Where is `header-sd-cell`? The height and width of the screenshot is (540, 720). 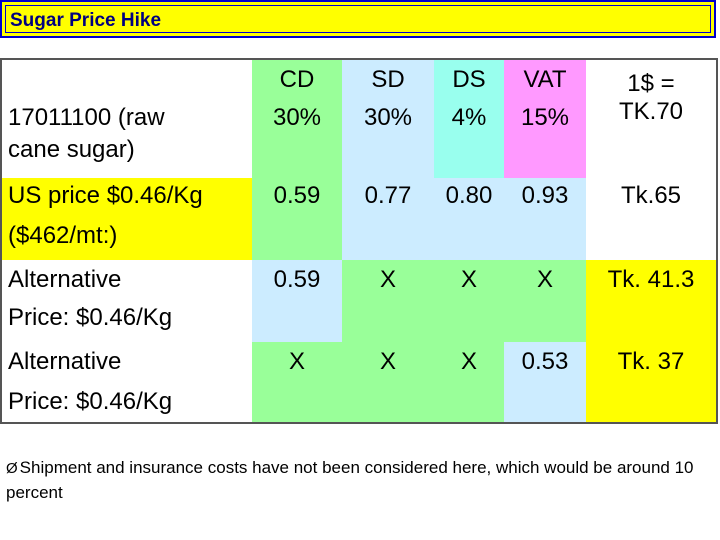 header-sd-cell is located at coordinates (388, 119).